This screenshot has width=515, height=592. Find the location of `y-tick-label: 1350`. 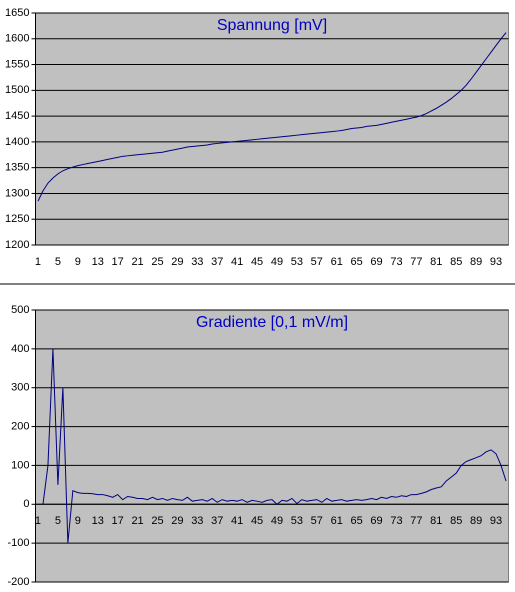

y-tick-label: 1350 is located at coordinates (17, 168).